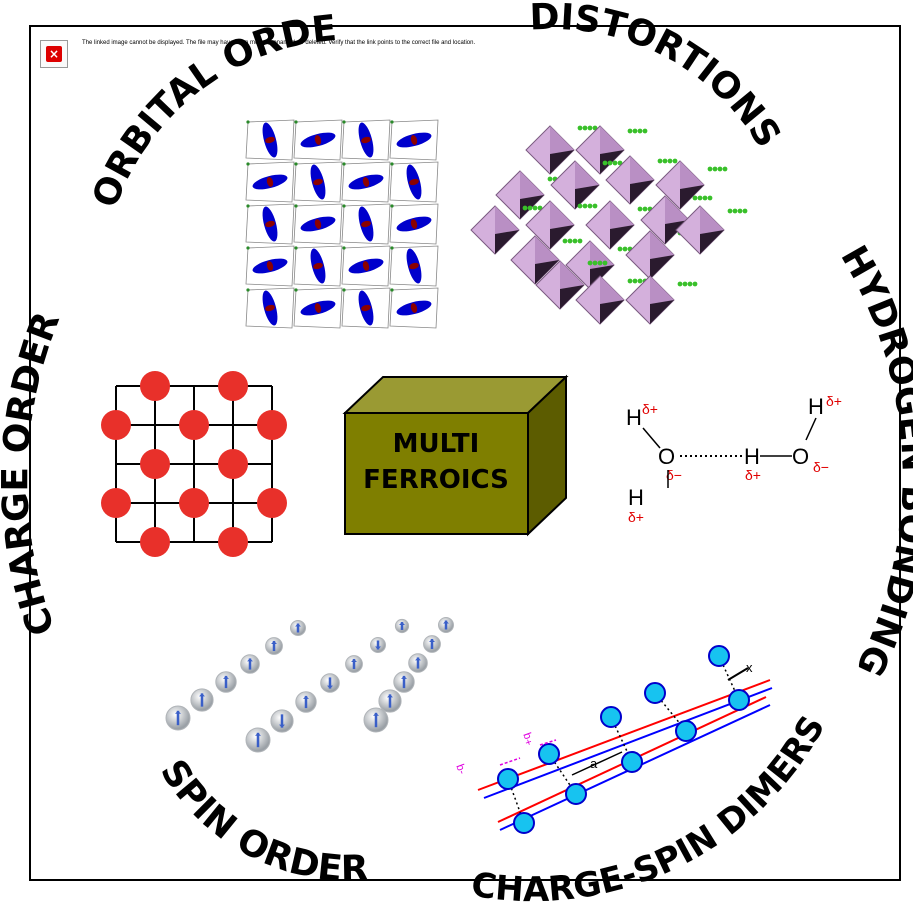 Image resolution: width=913 pixels, height=918 pixels. Describe the element at coordinates (752, 456) in the screenshot. I see `h-atom-3: H` at that location.